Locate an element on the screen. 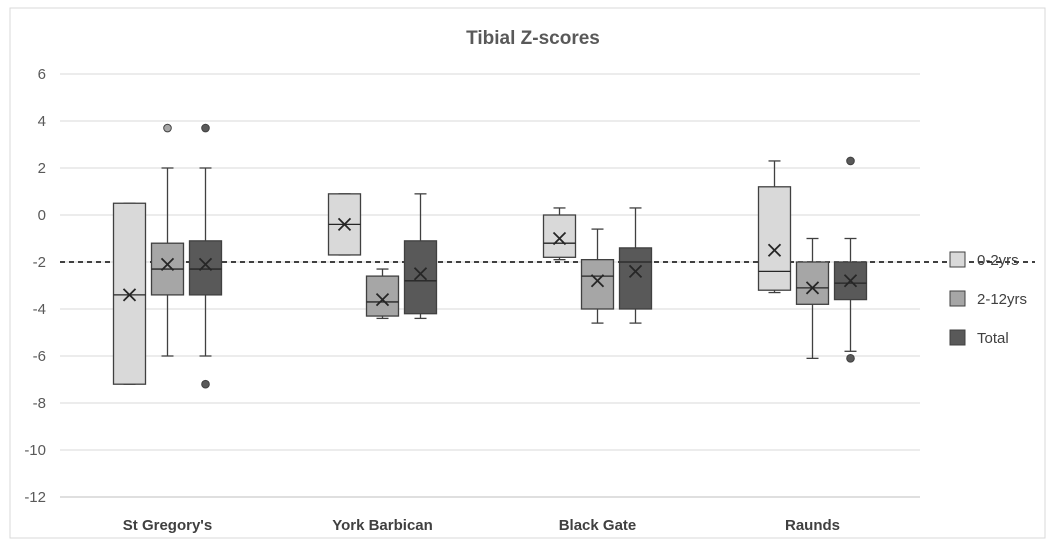  y-tick-label: -2 is located at coordinates (39, 262).